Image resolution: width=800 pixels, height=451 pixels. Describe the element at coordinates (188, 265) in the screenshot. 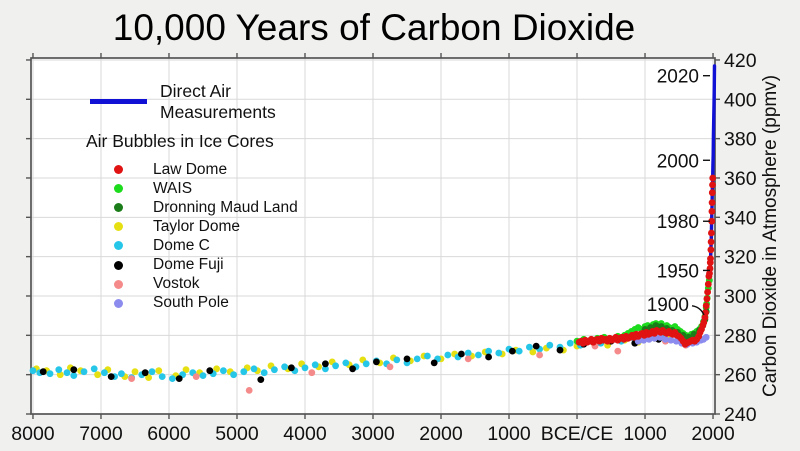

I see `legend-item-label: Dome Fuji` at that location.